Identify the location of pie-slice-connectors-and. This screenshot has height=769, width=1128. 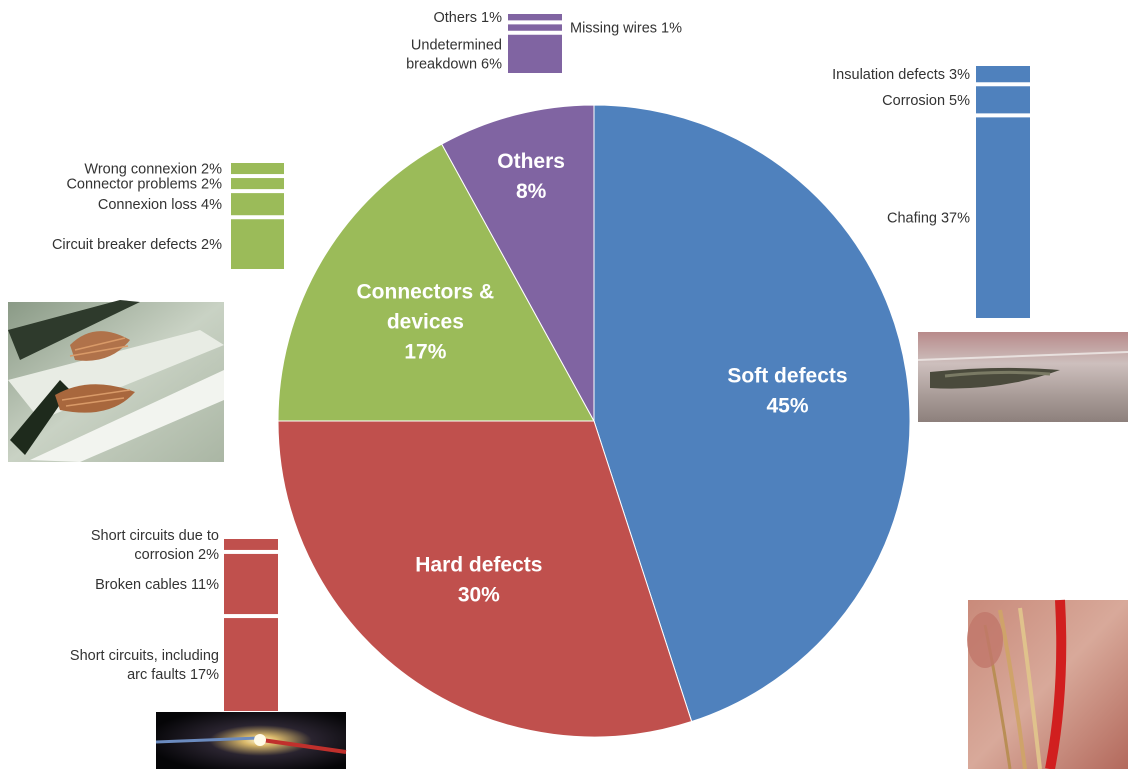
(436, 282).